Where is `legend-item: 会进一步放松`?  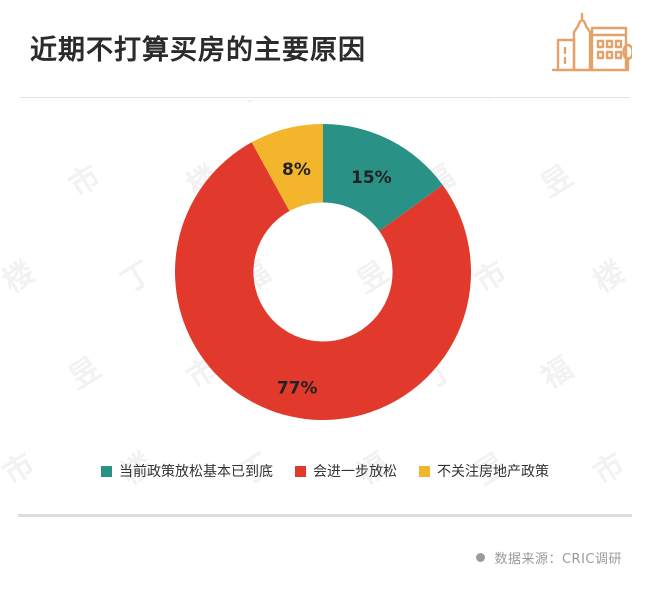
legend-item: 会进一步放松 is located at coordinates (346, 471).